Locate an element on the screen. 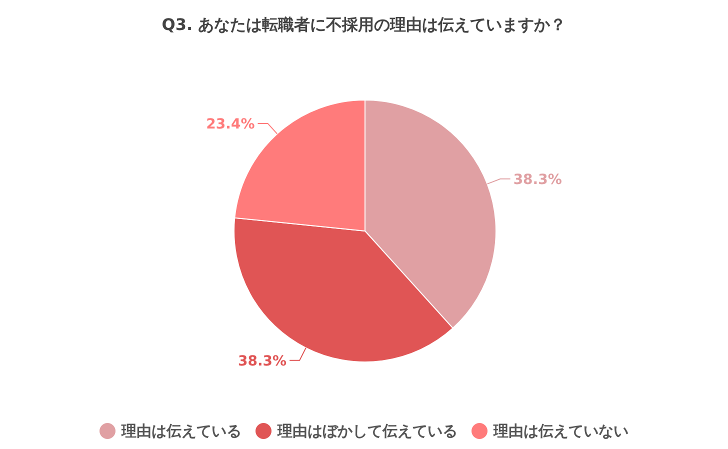 This screenshot has width=728, height=449. legend-label: 理由は伝えている is located at coordinates (181, 431).